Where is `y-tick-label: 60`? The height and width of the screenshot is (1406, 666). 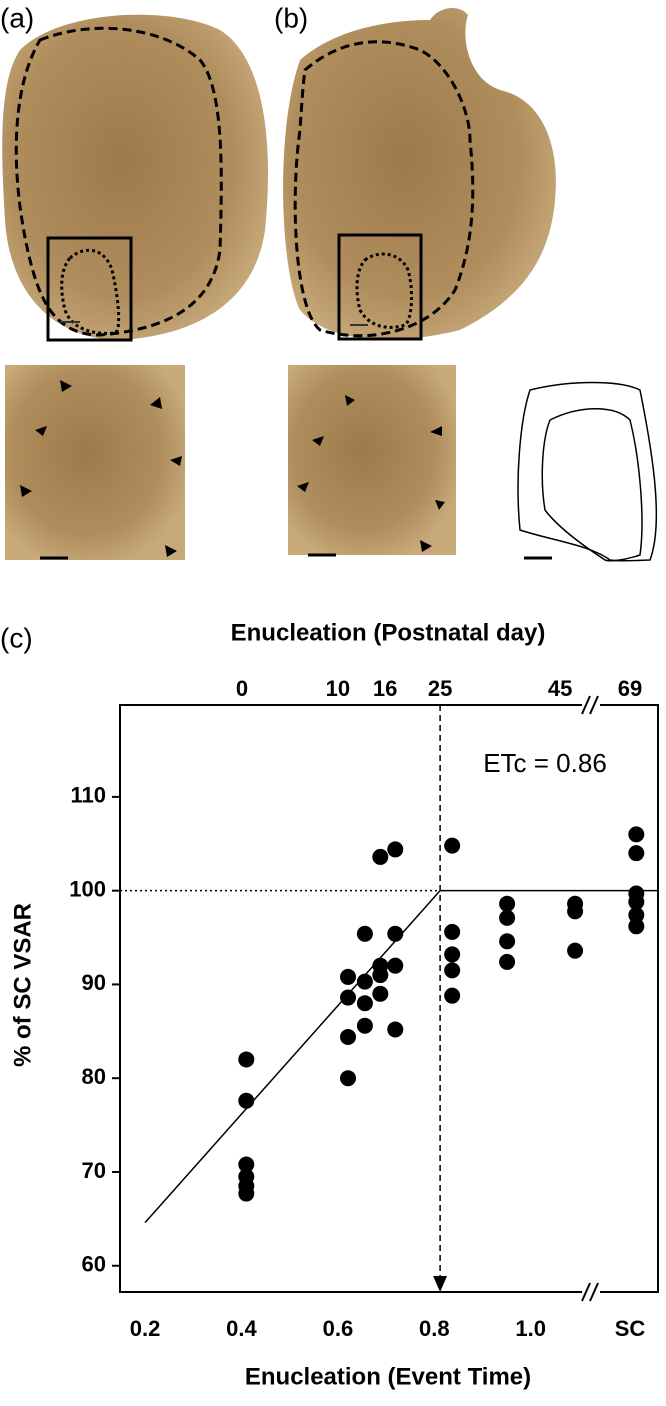 y-tick-label: 60 is located at coordinates (94, 1264).